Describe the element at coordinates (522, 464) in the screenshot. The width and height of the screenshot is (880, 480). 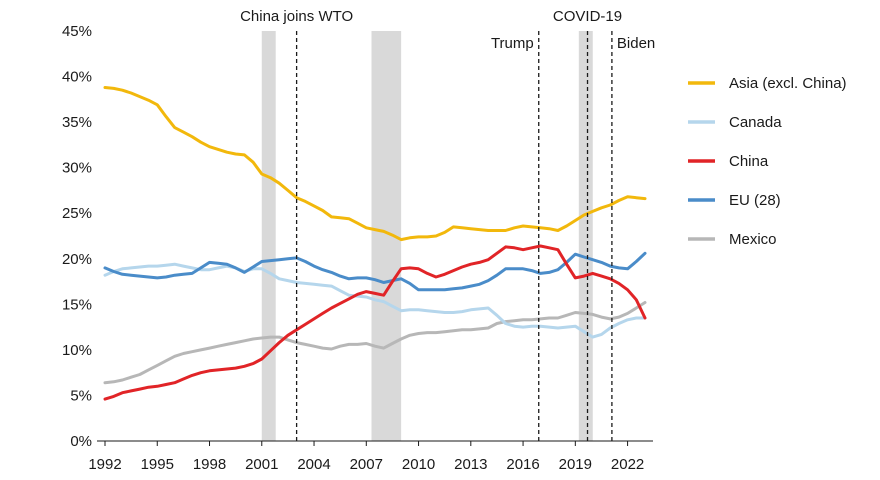
I see `x-tick-label: 2016` at that location.